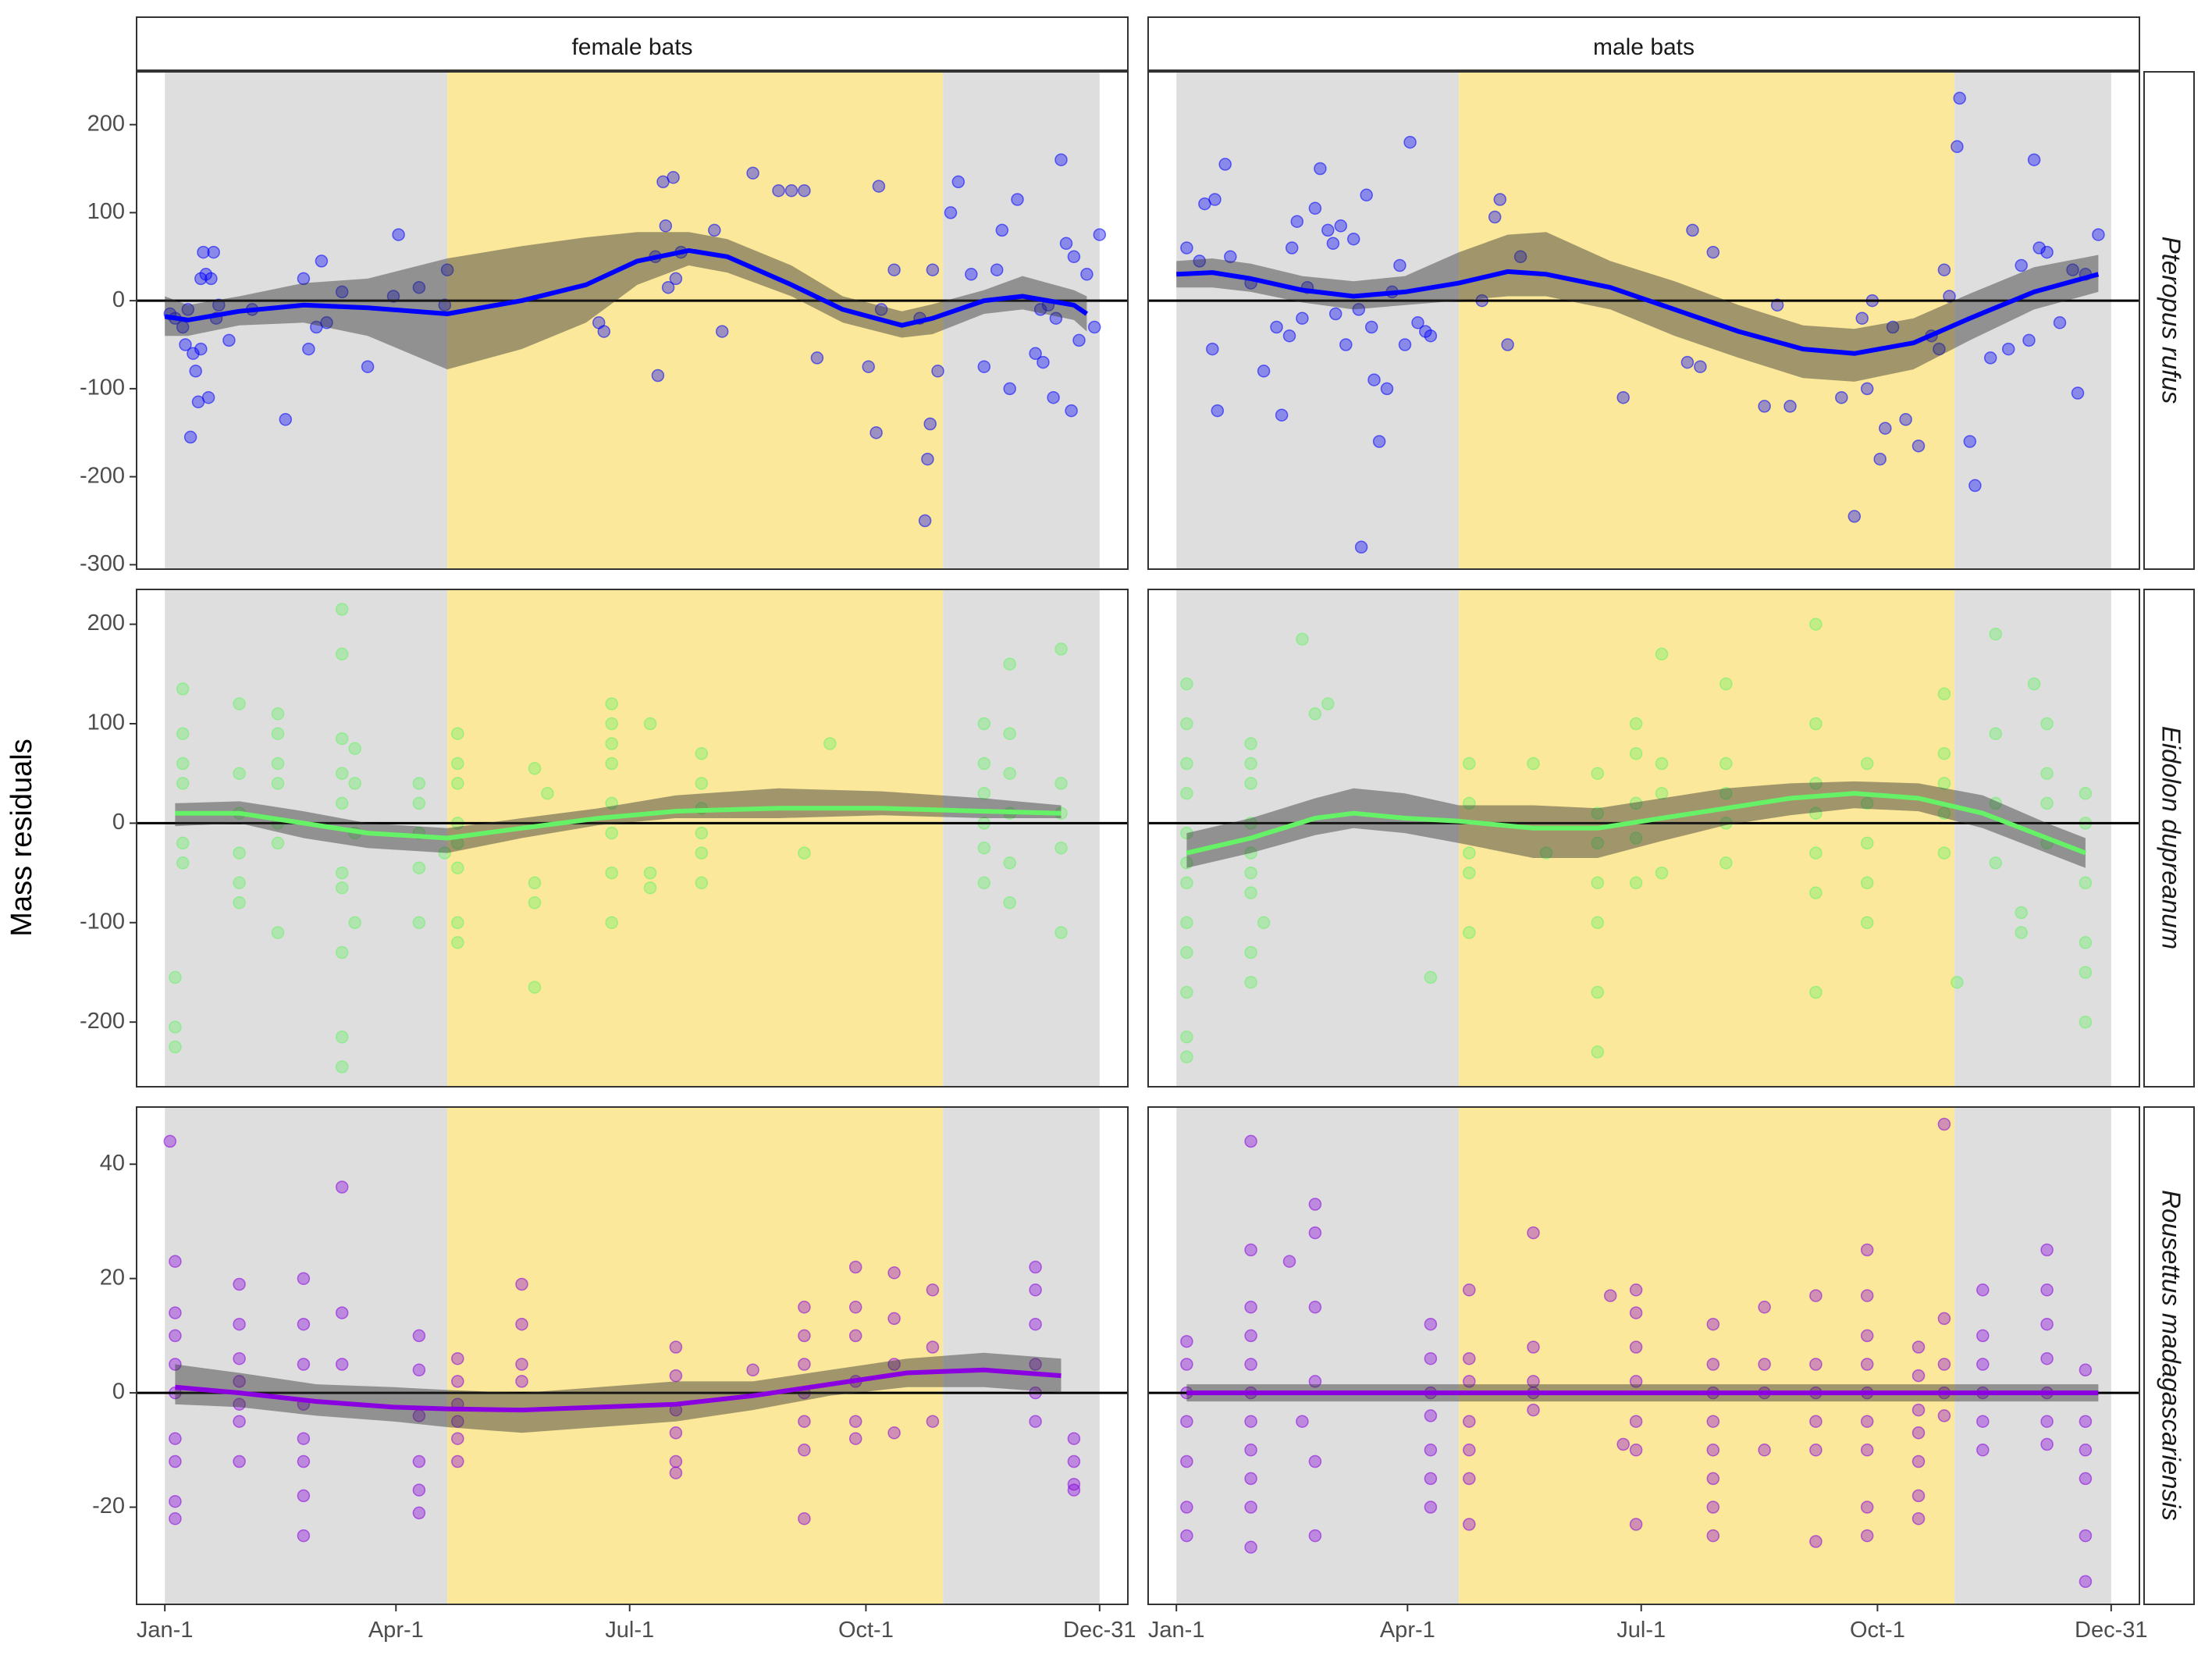  What do you see at coordinates (2171, 838) in the screenshot?
I see `row-strip-label-eidolon: Eidolon dupreanum` at bounding box center [2171, 838].